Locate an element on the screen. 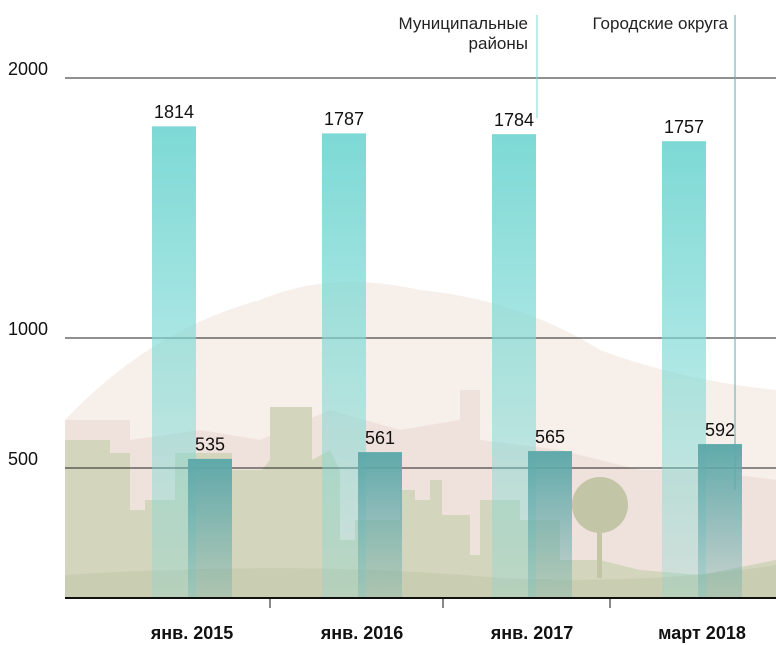 The height and width of the screenshot is (645, 776). value-label: 592 is located at coordinates (720, 430).